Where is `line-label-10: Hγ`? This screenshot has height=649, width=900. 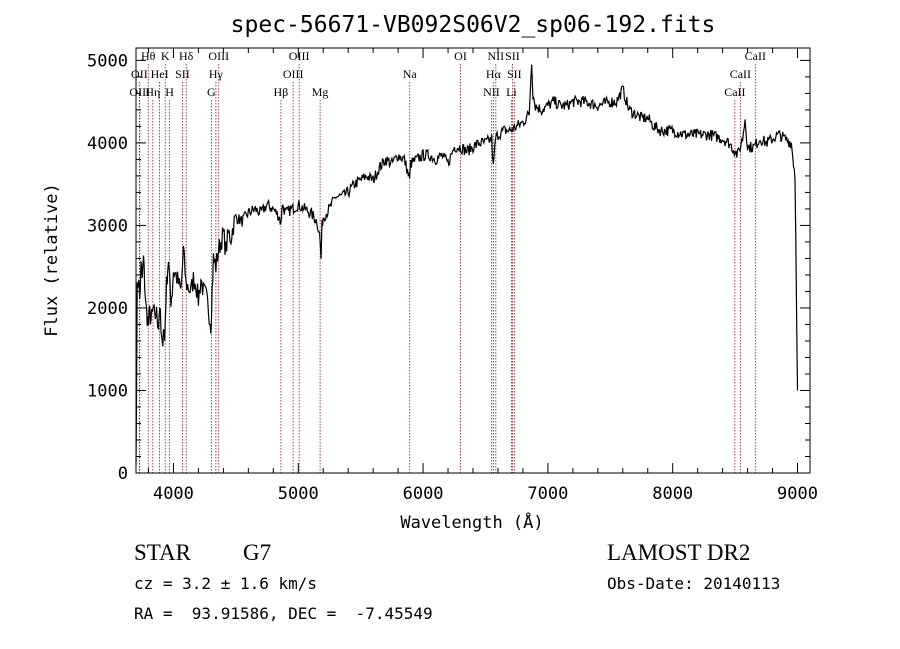
line-label-10: Hγ is located at coordinates (216, 74).